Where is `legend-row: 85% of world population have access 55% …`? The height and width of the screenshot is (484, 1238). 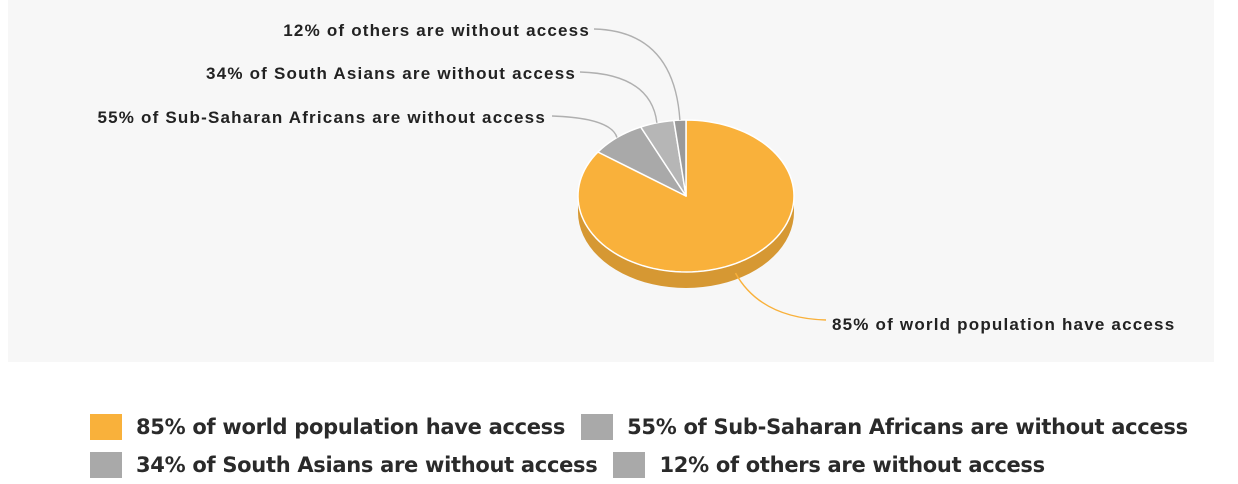 legend-row: 85% of world population have access 55% … is located at coordinates (640, 427).